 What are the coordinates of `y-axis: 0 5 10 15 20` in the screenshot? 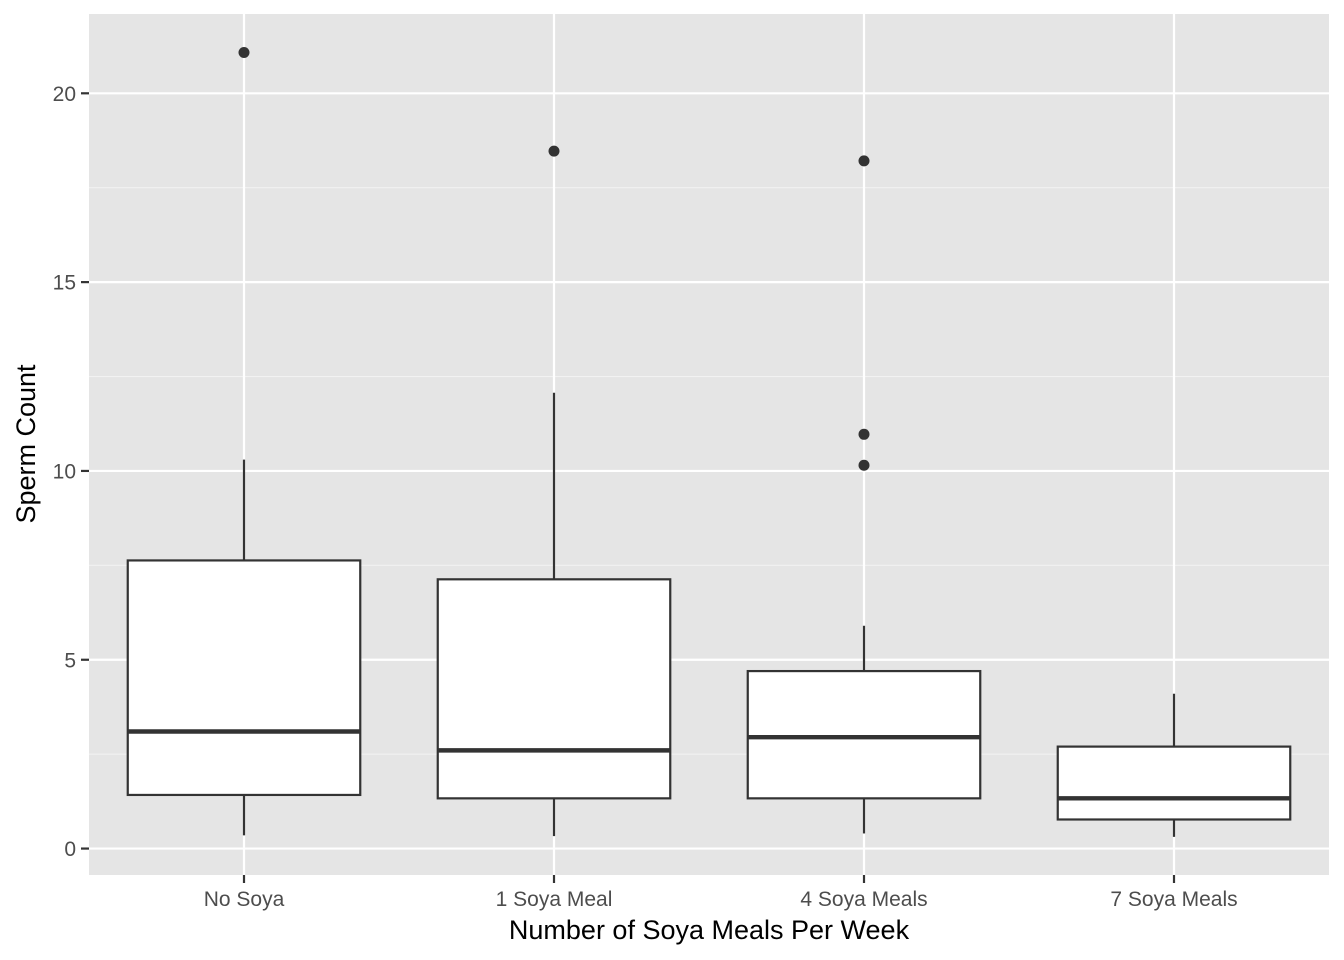 It's located at (71, 472).